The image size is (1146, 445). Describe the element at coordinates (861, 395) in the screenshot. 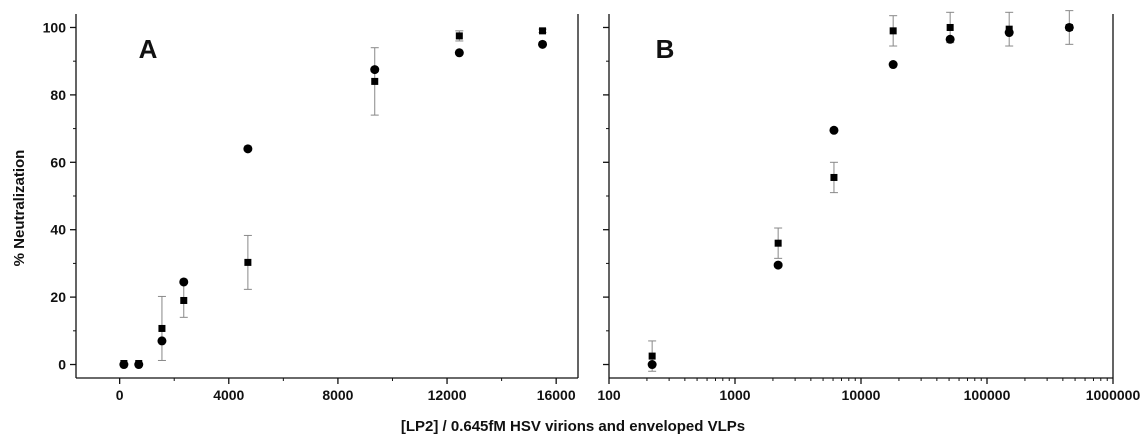

I see `x-tick-label: 10000` at that location.